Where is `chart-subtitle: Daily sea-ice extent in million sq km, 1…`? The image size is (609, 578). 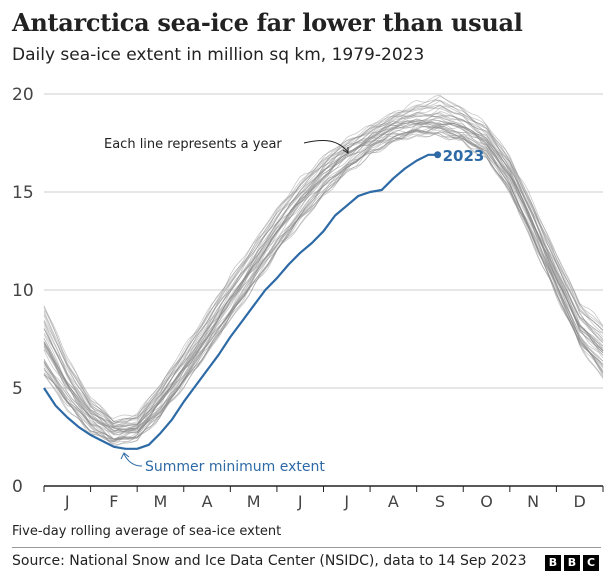
chart-subtitle: Daily sea-ice extent in million sq km, 1… is located at coordinates (218, 55).